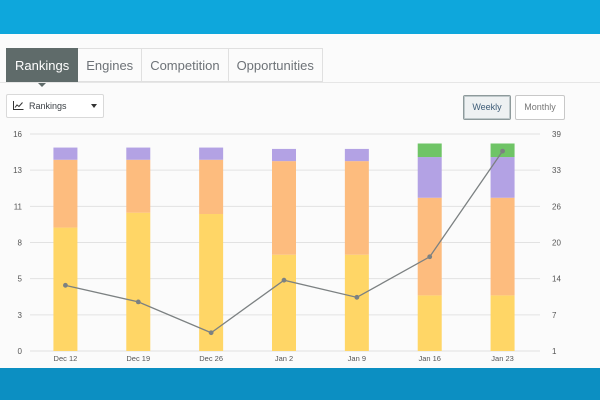  Describe the element at coordinates (17, 170) in the screenshot. I see `left-axis-tick: 13` at that location.